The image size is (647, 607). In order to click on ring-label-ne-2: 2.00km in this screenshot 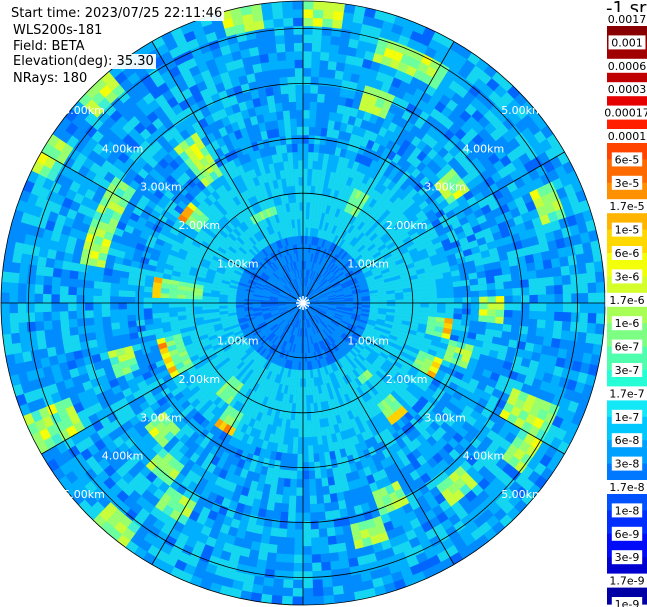, I will do `click(407, 225)`.